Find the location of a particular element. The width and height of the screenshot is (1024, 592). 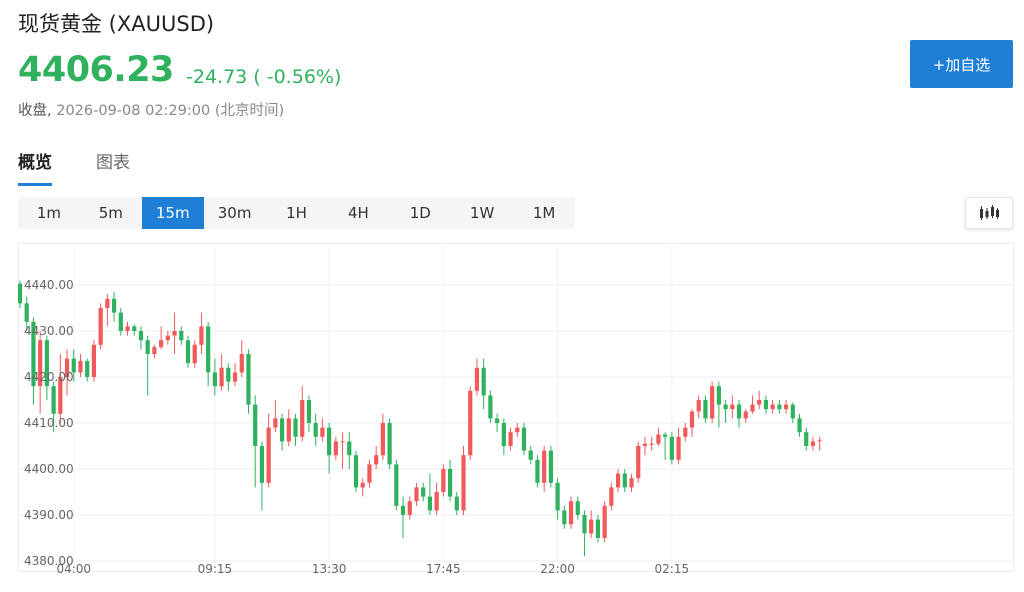

add-watchlist-button: +加自选 is located at coordinates (961, 64).